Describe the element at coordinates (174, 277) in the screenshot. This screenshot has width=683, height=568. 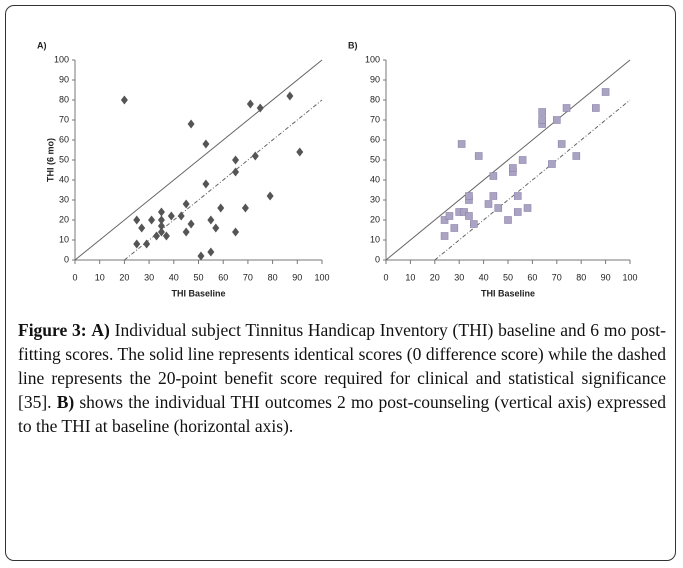
I see `x-tick-label: 40` at that location.